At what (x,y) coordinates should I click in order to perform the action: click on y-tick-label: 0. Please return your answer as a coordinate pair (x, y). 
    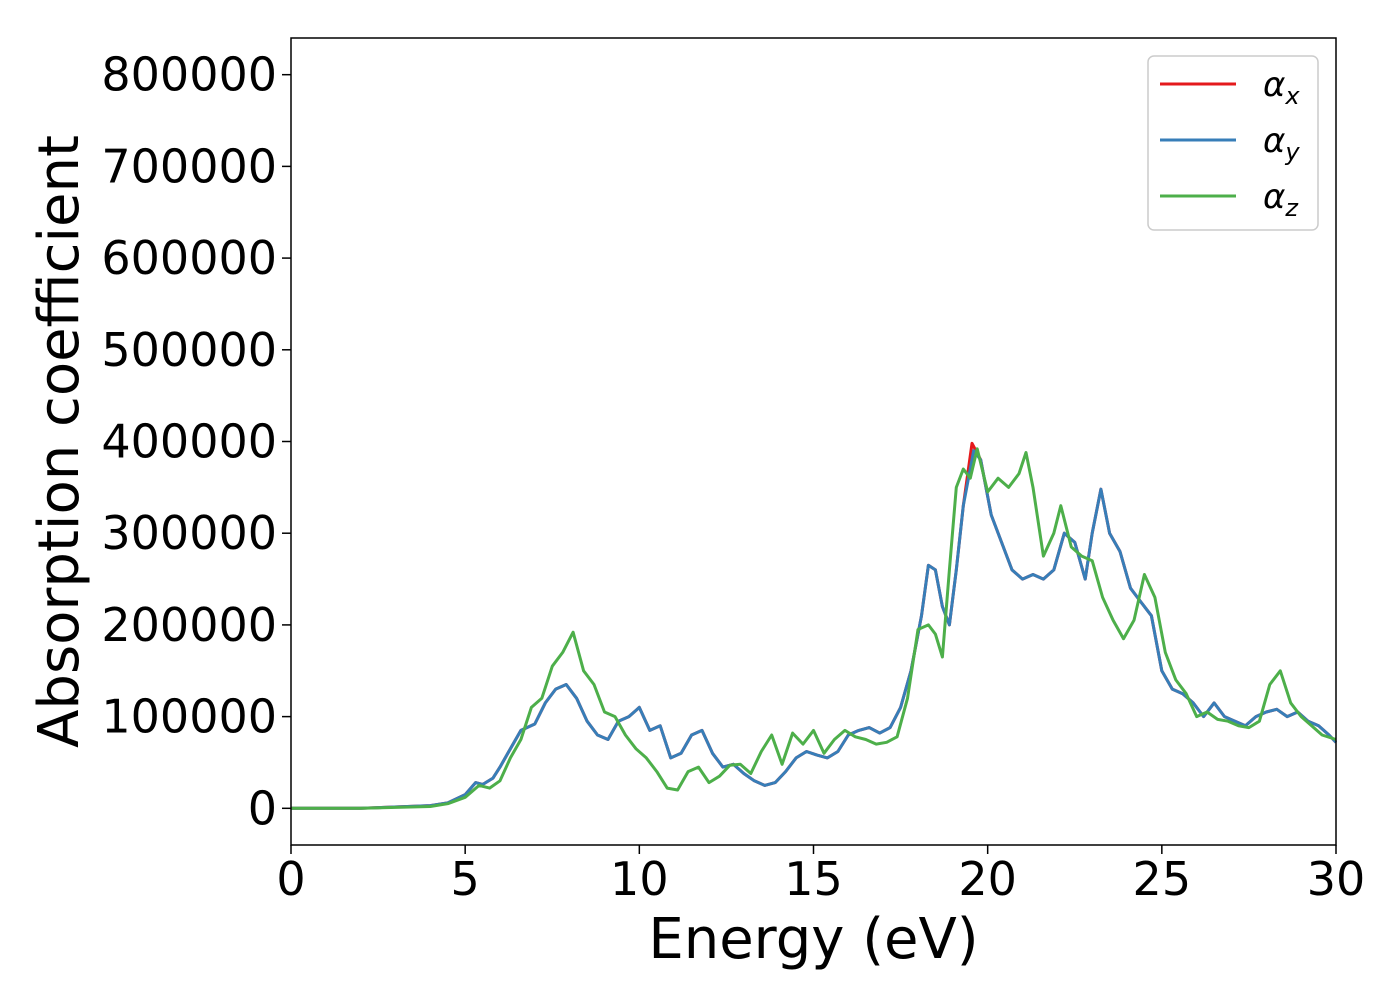
    Looking at the image, I should click on (262, 808).